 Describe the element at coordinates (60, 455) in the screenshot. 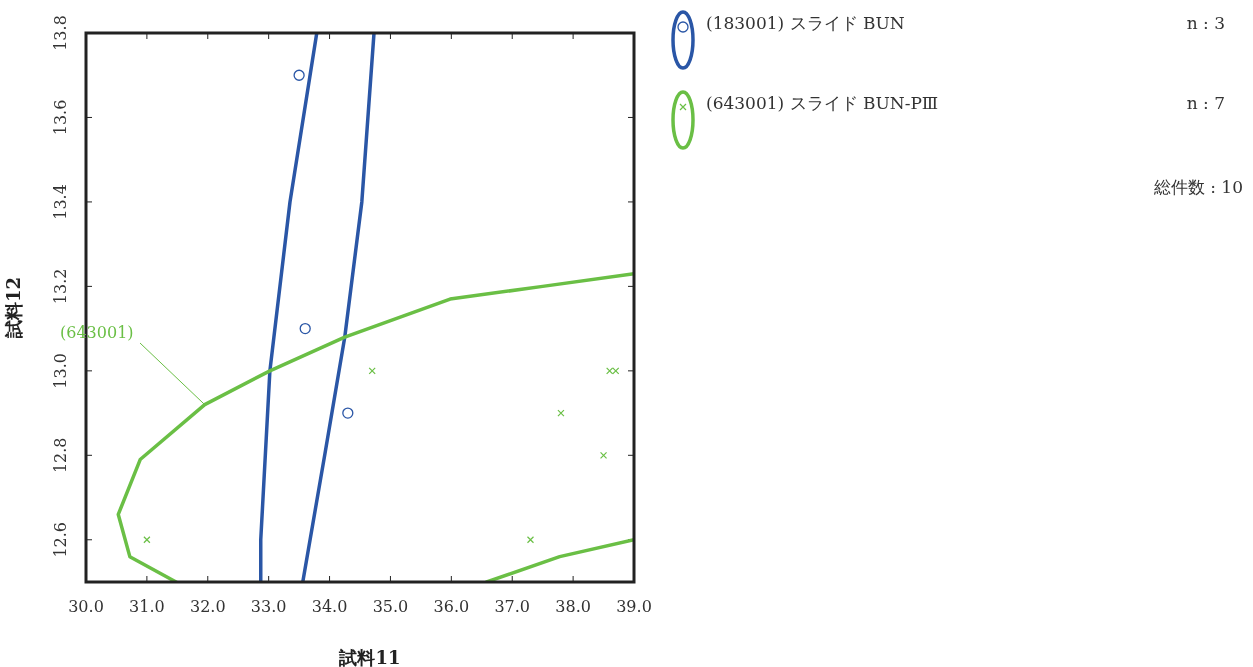

I see `y-tick-label: 12.8` at that location.